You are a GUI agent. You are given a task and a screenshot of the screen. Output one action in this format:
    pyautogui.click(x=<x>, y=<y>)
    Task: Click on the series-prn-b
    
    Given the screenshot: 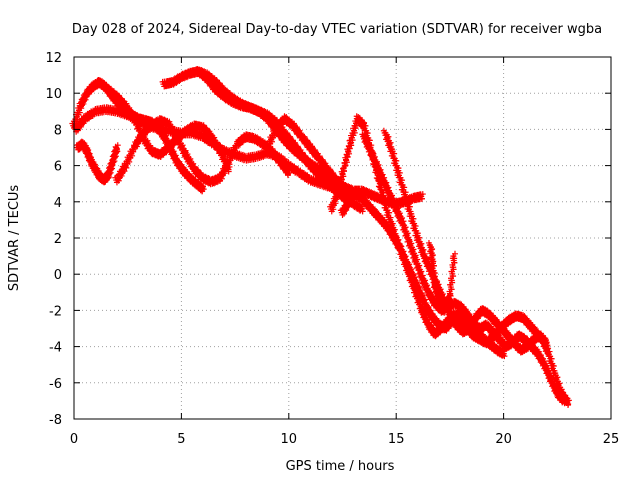 What is the action you would take?
    pyautogui.click(x=97, y=162)
    